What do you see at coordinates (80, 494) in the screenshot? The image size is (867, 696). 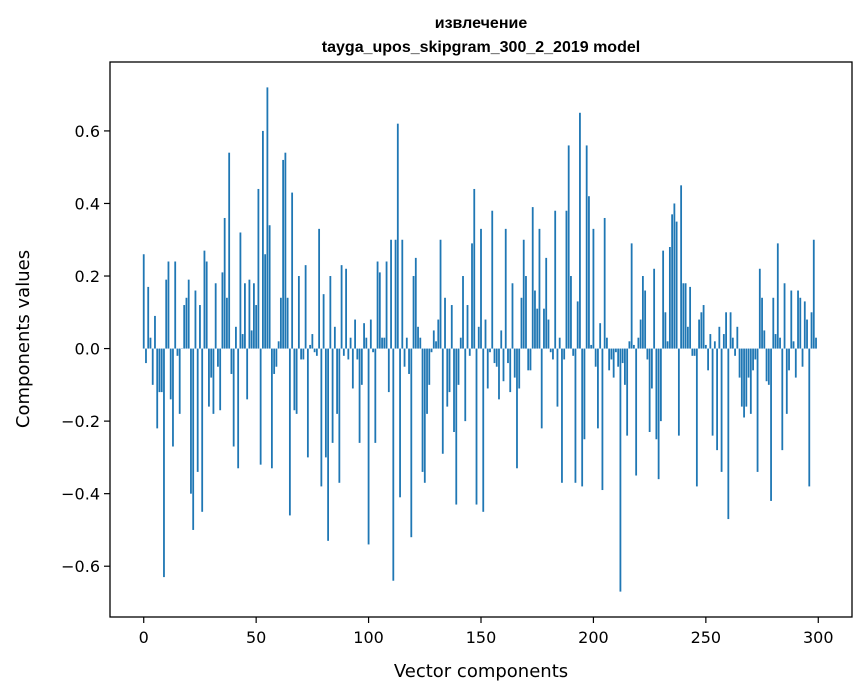 I see `y-tick-label: −0.4` at bounding box center [80, 494].